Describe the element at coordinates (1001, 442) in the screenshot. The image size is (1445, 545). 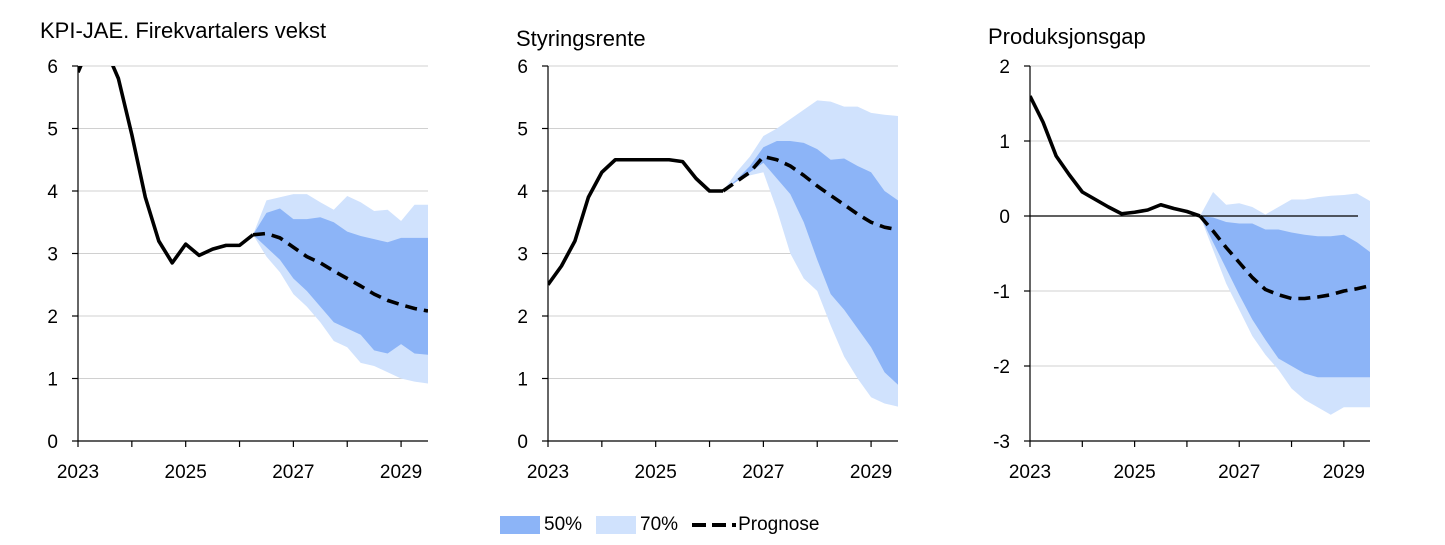
I see `y-tick-label: -3` at that location.